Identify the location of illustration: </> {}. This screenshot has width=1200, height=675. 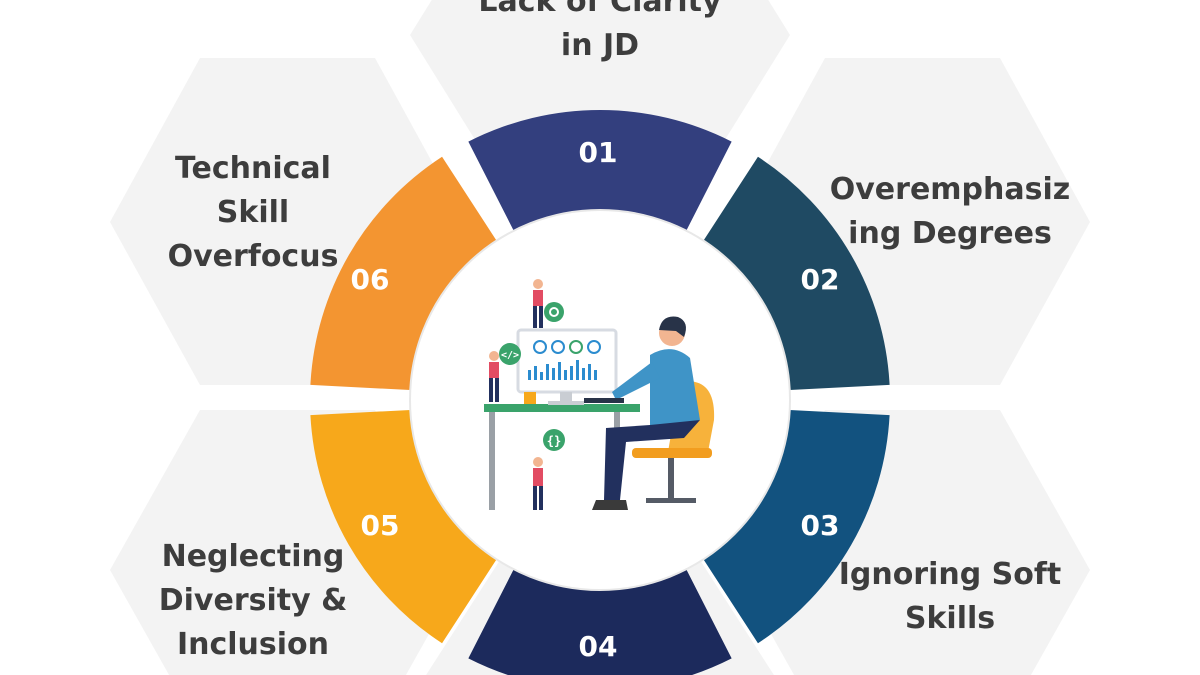
(599, 394).